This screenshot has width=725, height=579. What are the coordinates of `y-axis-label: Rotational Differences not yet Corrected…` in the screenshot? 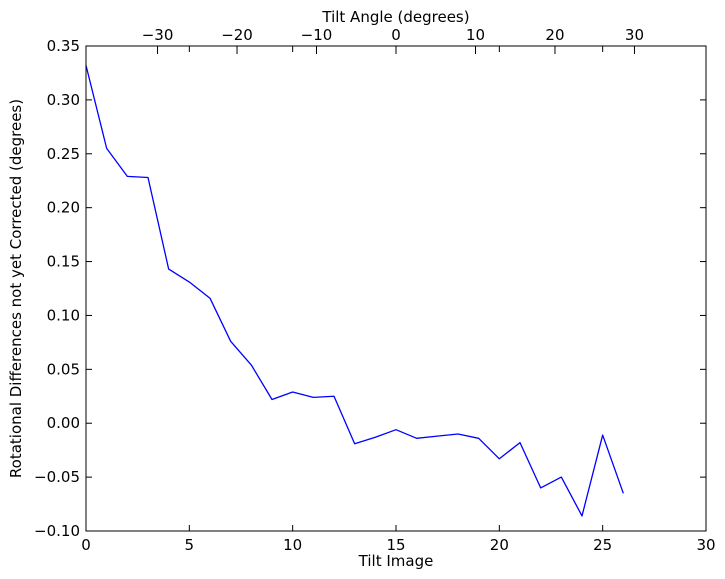 It's located at (16, 288).